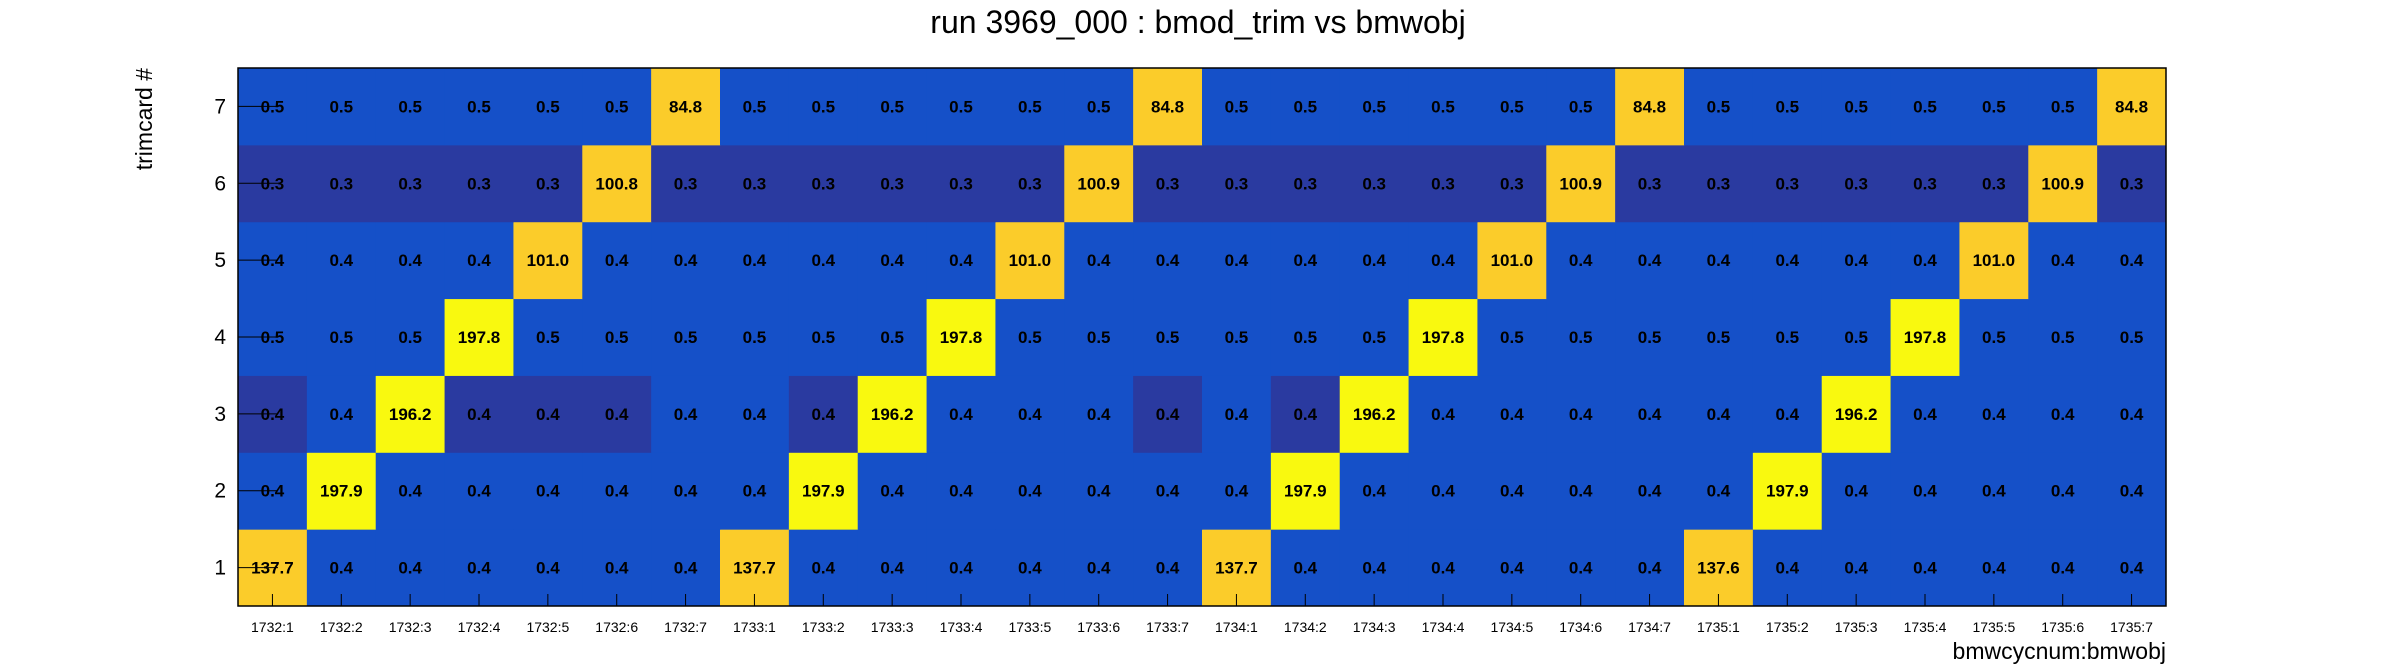  I want to click on x-tick-label: 1733:4, so click(961, 627).